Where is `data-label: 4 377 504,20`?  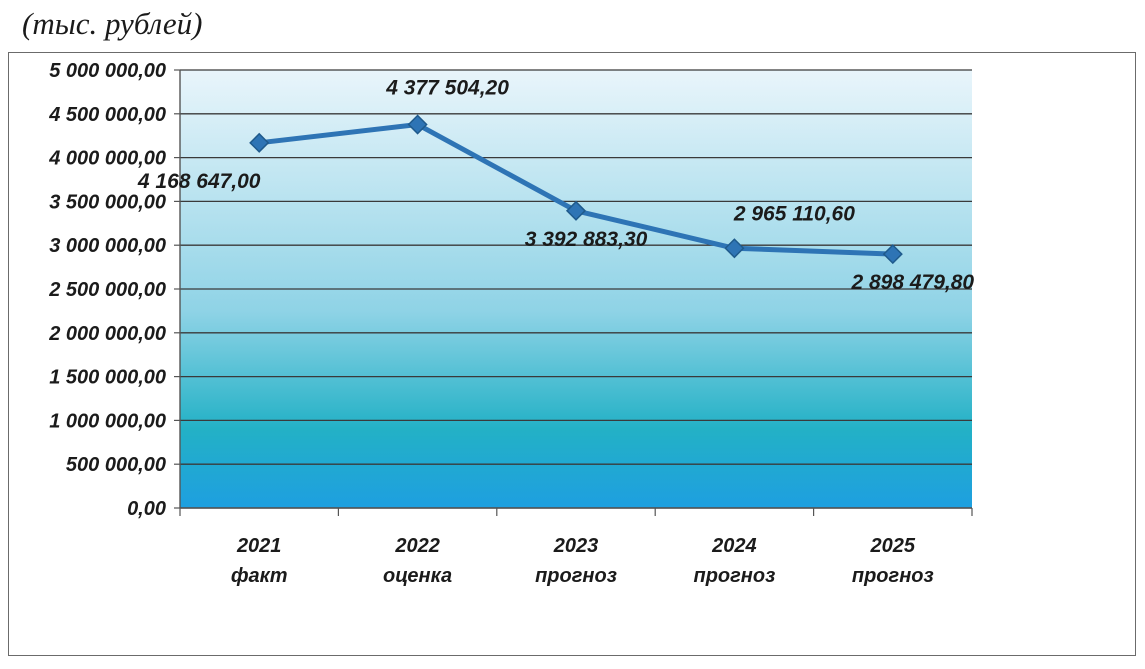 data-label: 4 377 504,20 is located at coordinates (447, 88).